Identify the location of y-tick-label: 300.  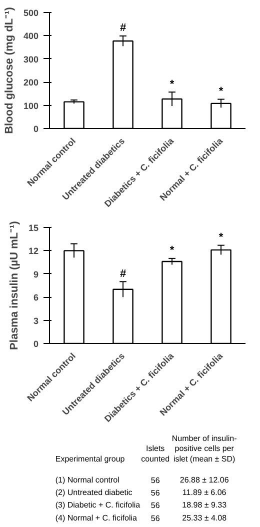
(31, 59).